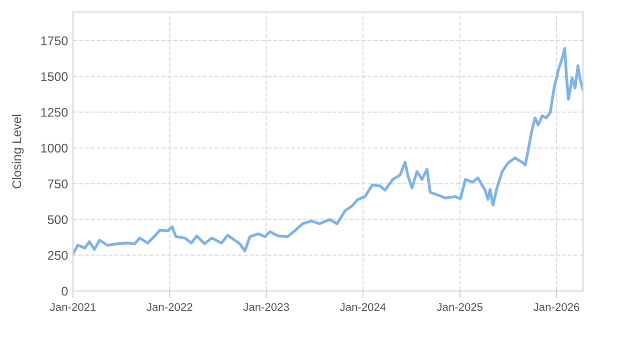 Image resolution: width=623 pixels, height=350 pixels. I want to click on y-tick-label: 0, so click(65, 291).